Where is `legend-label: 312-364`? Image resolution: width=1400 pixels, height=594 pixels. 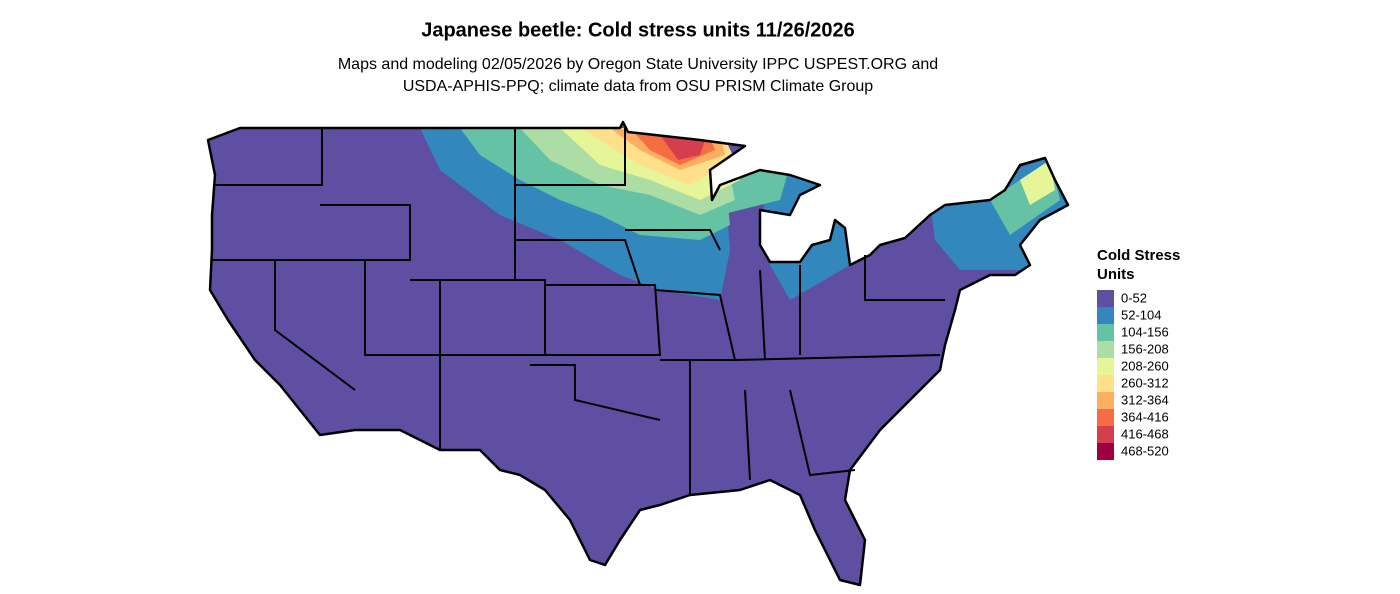 legend-label: 312-364 is located at coordinates (1145, 399).